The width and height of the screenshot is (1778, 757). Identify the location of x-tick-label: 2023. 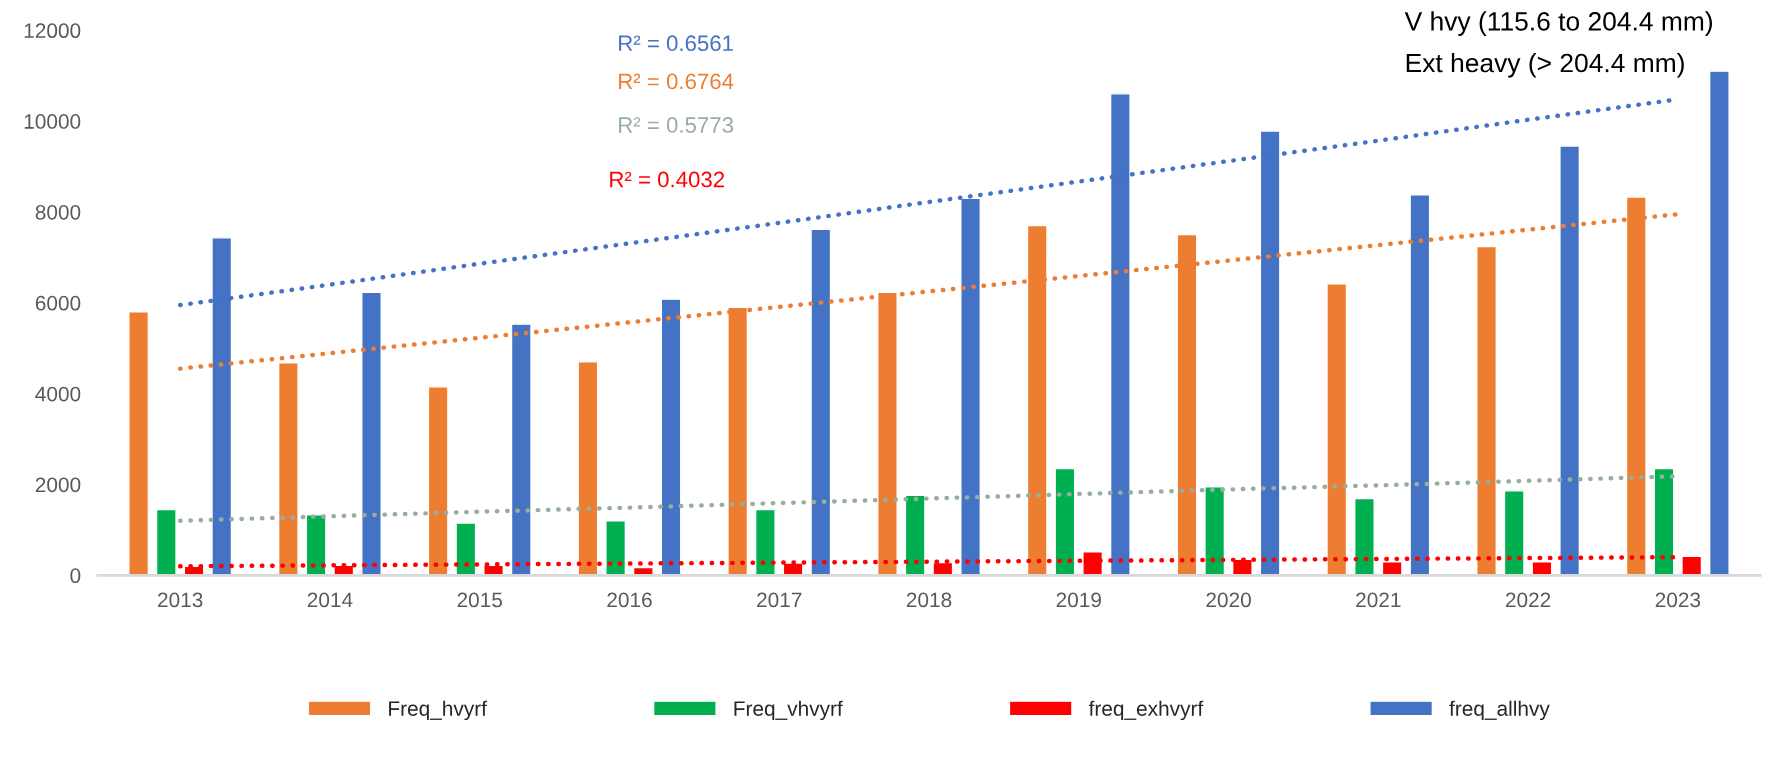
(1678, 600).